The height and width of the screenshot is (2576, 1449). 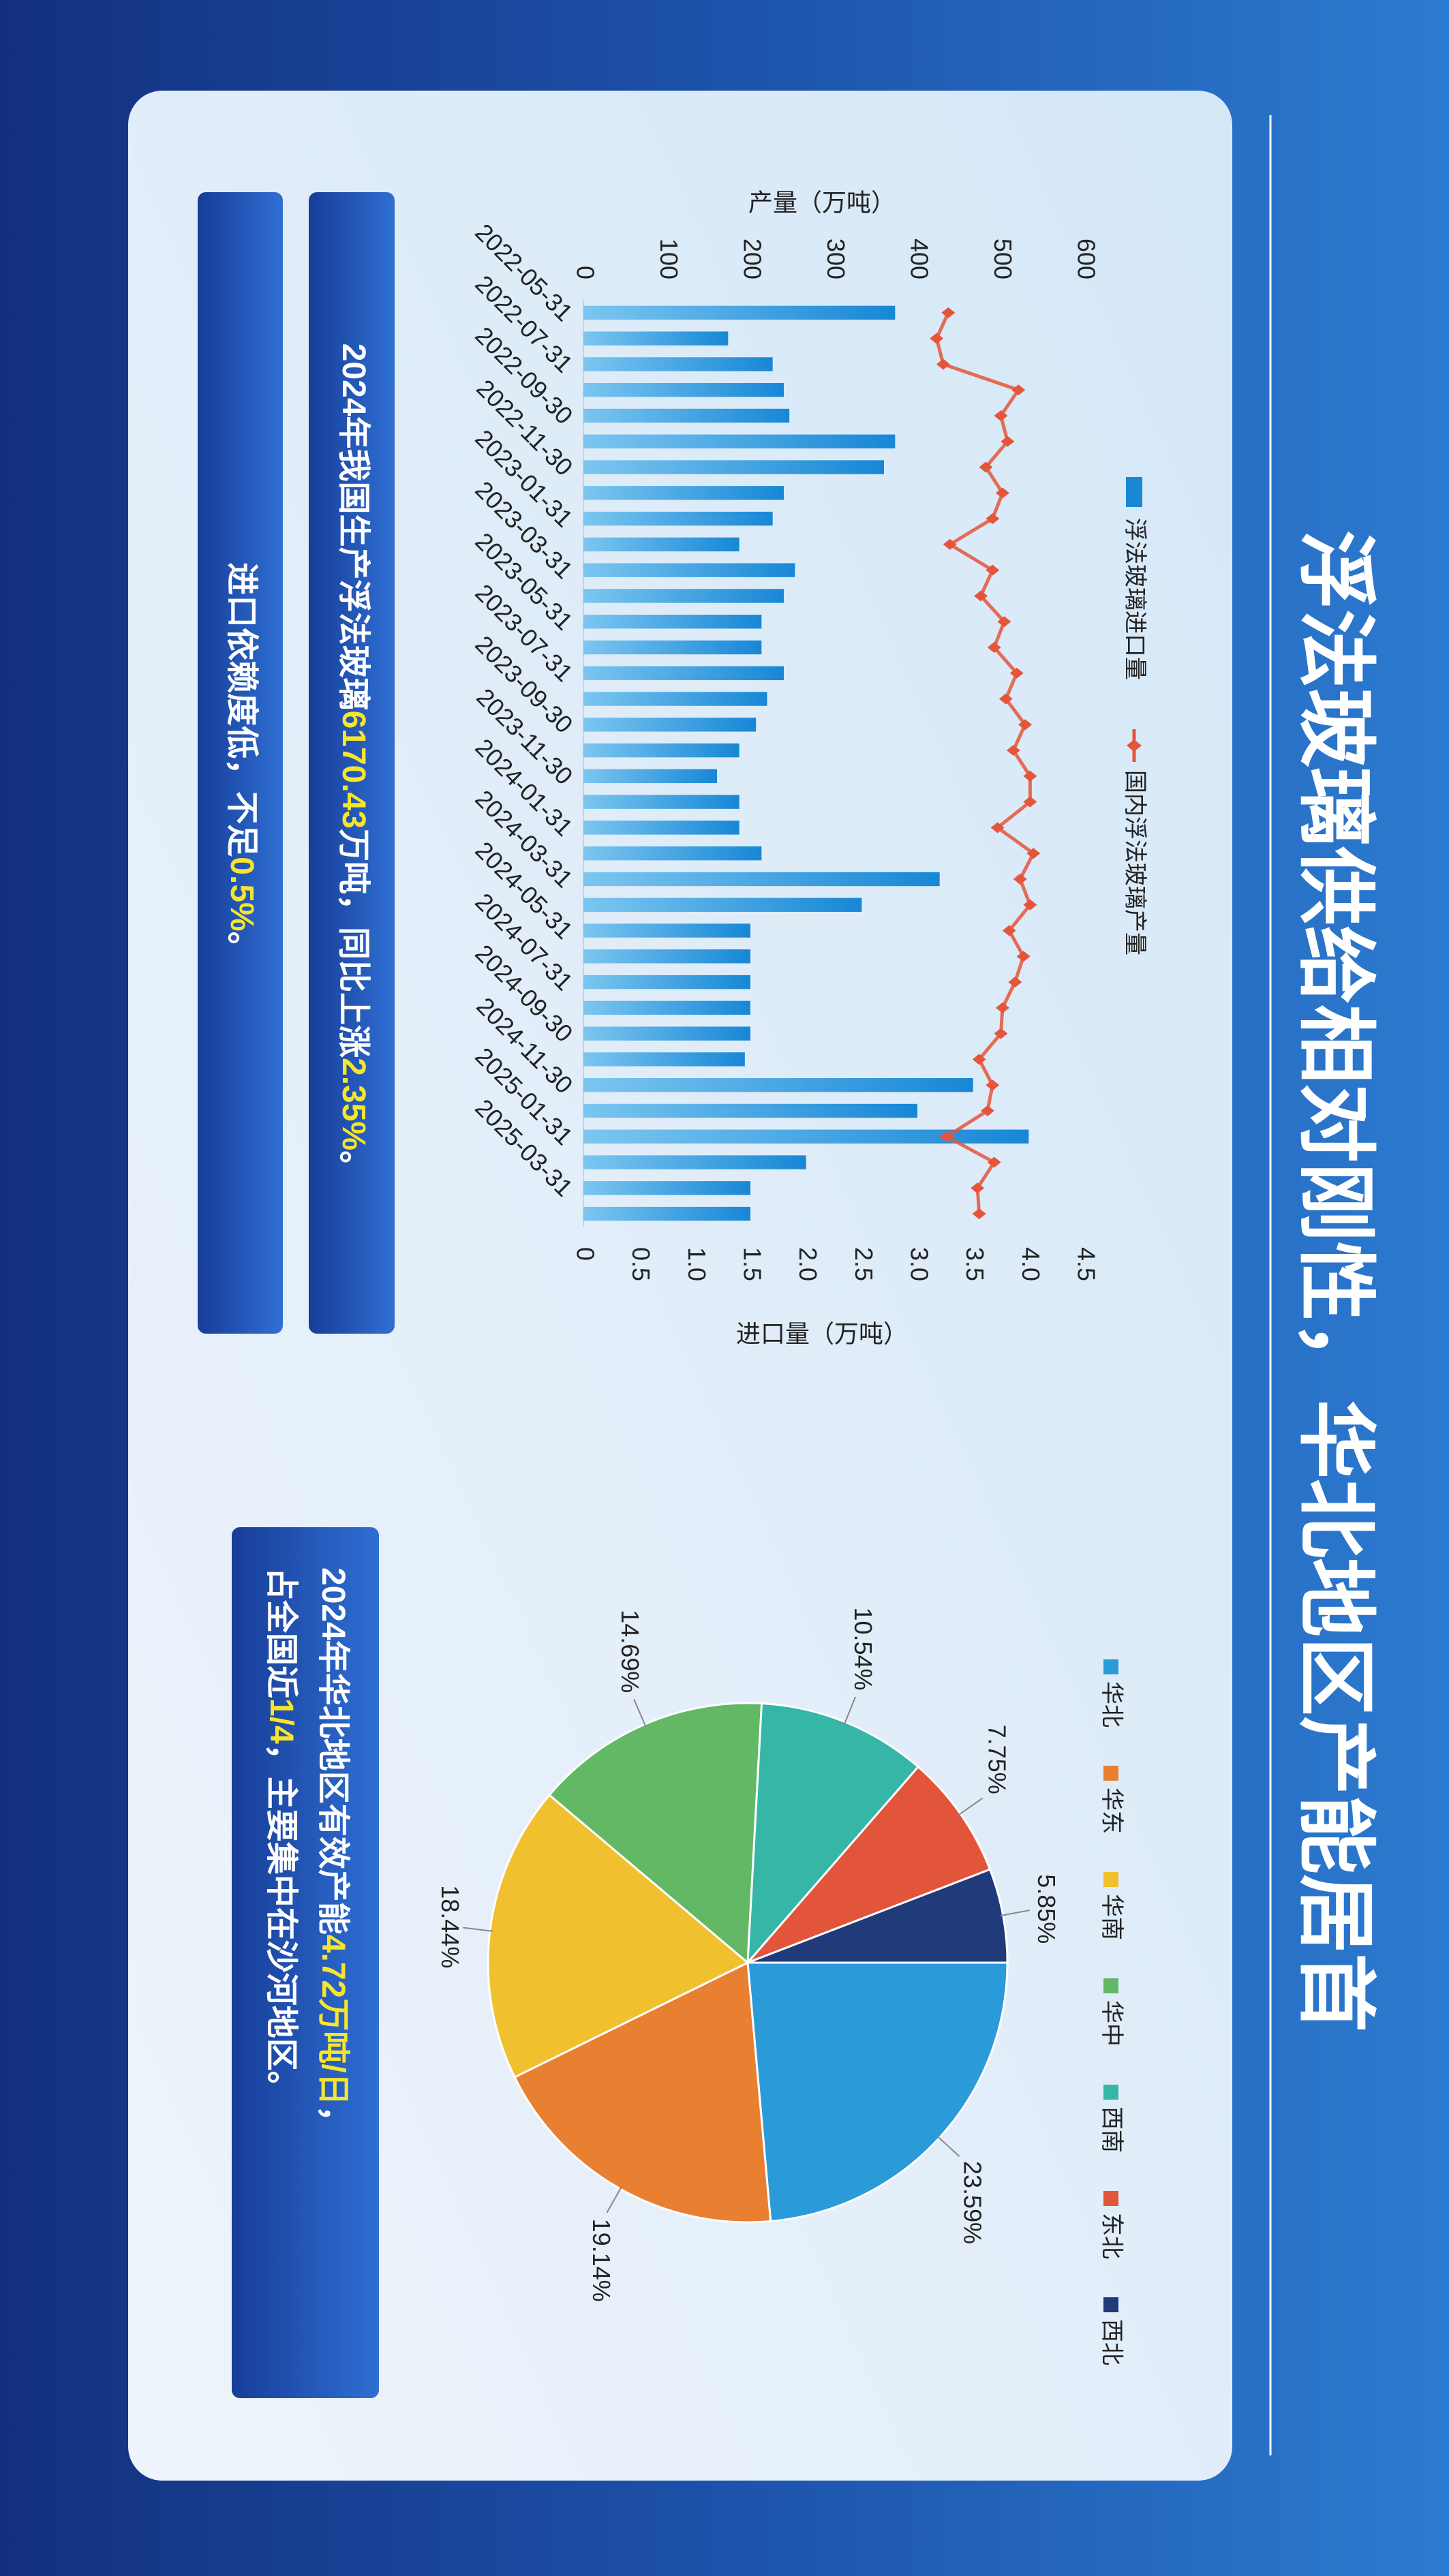 I want to click on note-span: ，主要集中在沙河地区。, so click(x=281, y=1924).